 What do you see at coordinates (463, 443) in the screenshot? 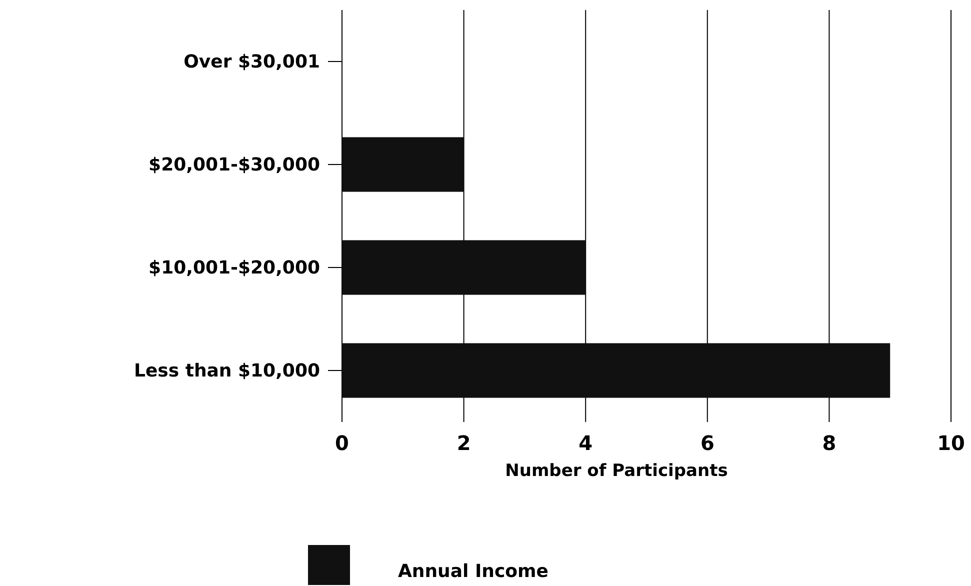
I see `x-tick-label: 2` at bounding box center [463, 443].